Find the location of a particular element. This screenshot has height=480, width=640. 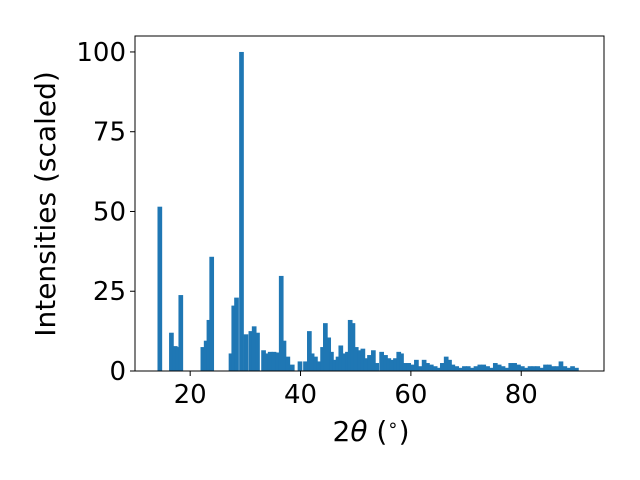

y-tick-label: 100 is located at coordinates (101, 53).